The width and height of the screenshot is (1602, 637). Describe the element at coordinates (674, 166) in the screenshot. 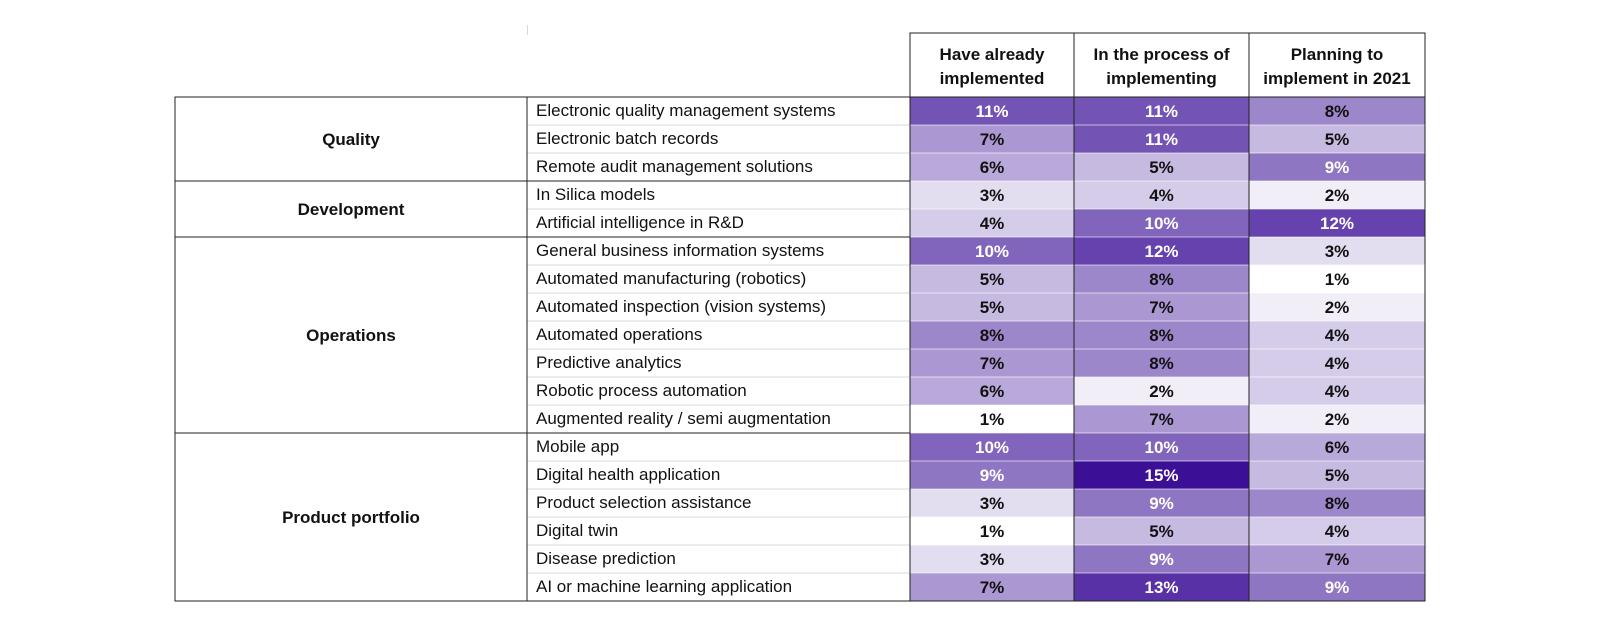

I see `row-label: Remote audit management solutions` at that location.